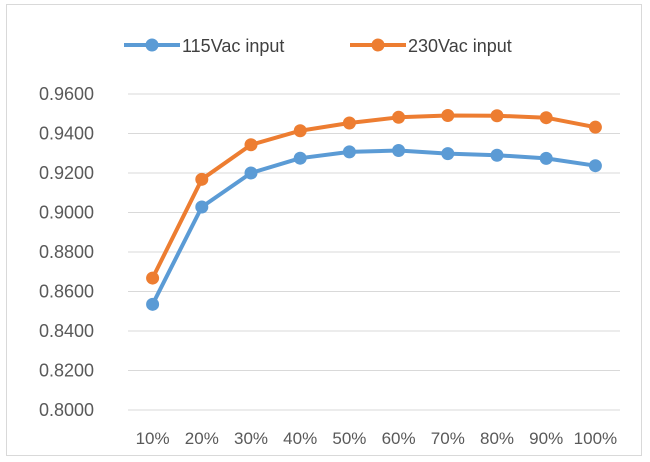  What do you see at coordinates (251, 438) in the screenshot?
I see `x-tick-label: 30%` at bounding box center [251, 438].